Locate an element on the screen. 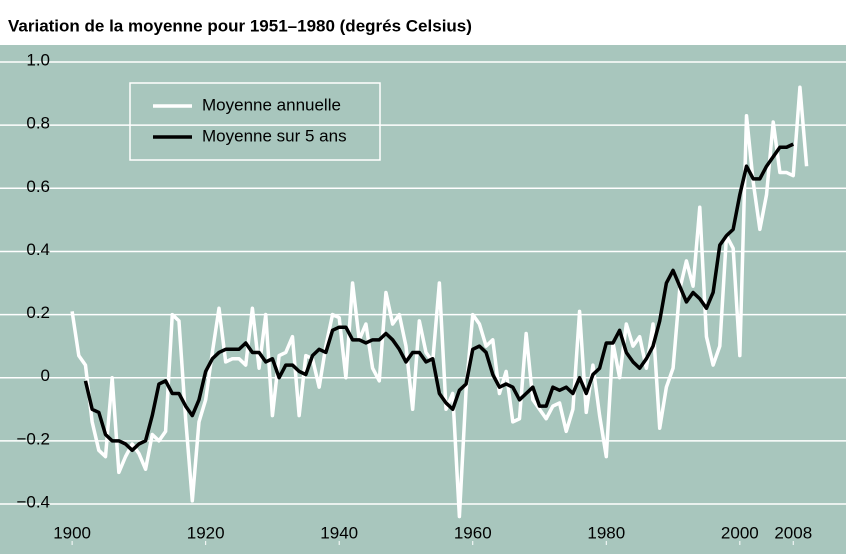 The width and height of the screenshot is (846, 554). x-tick-label: 2000 is located at coordinates (740, 532).